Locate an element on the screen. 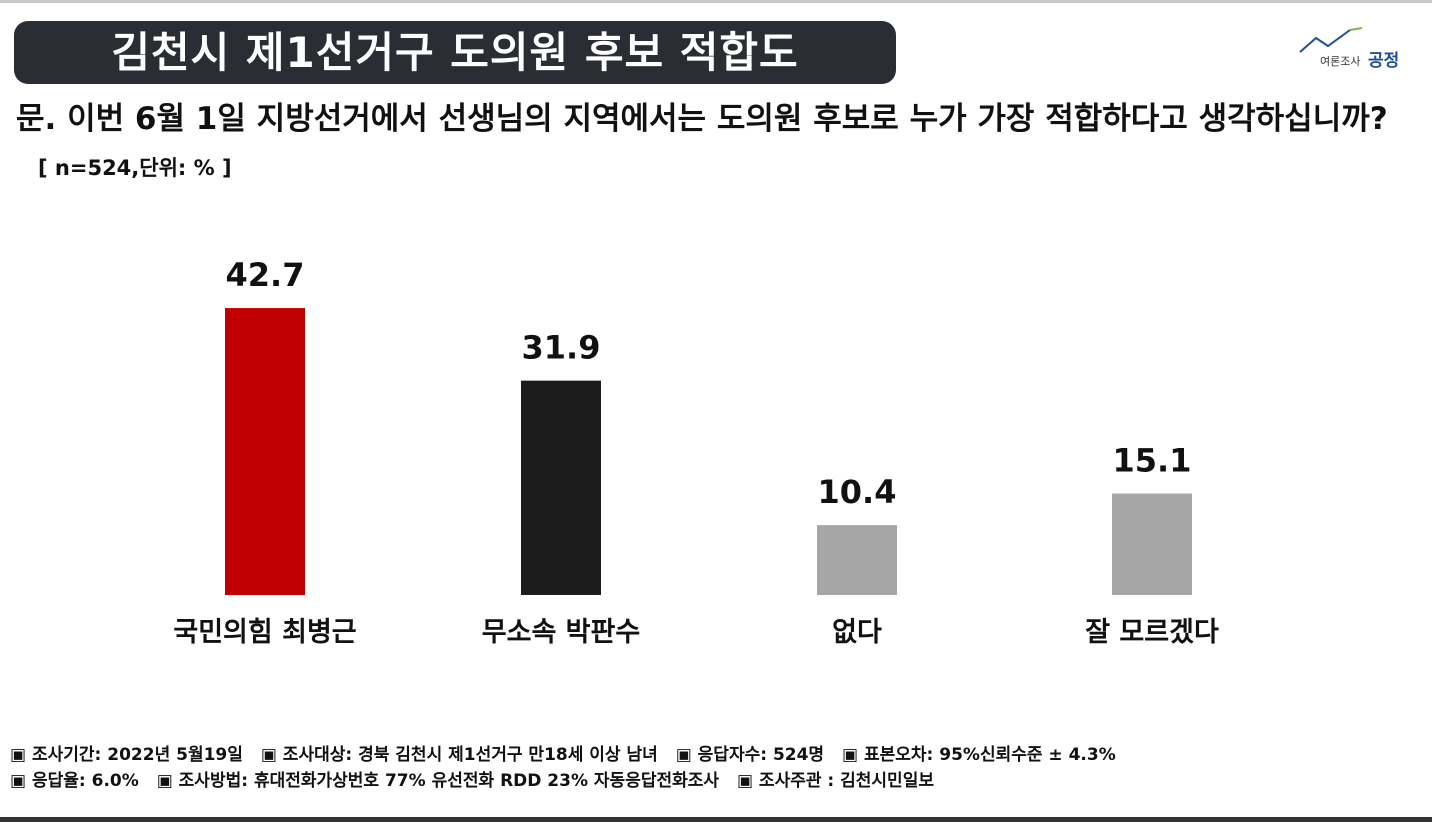 The height and width of the screenshot is (822, 1432). category-label-4: 잘 모르겠다 is located at coordinates (1152, 632).